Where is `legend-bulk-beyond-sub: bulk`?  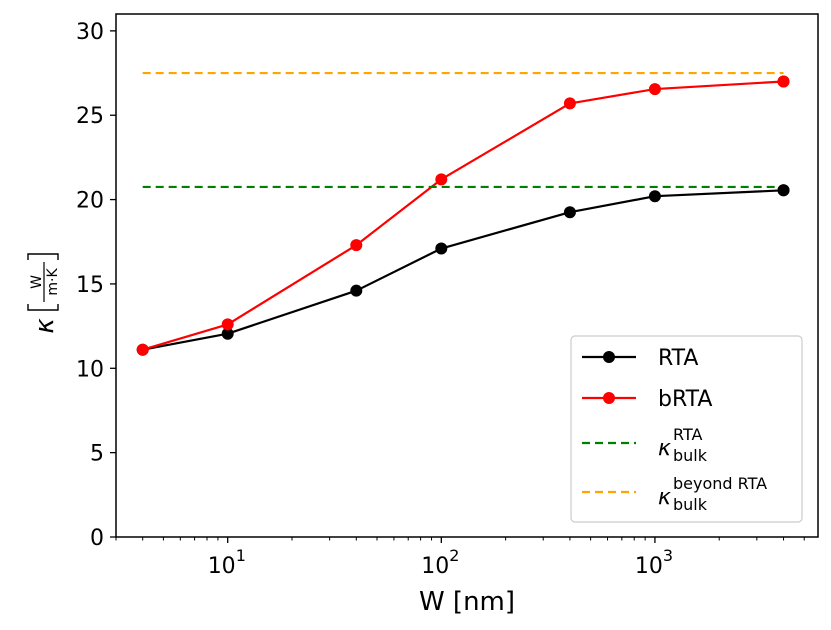
legend-bulk-beyond-sub: bulk is located at coordinates (690, 504).